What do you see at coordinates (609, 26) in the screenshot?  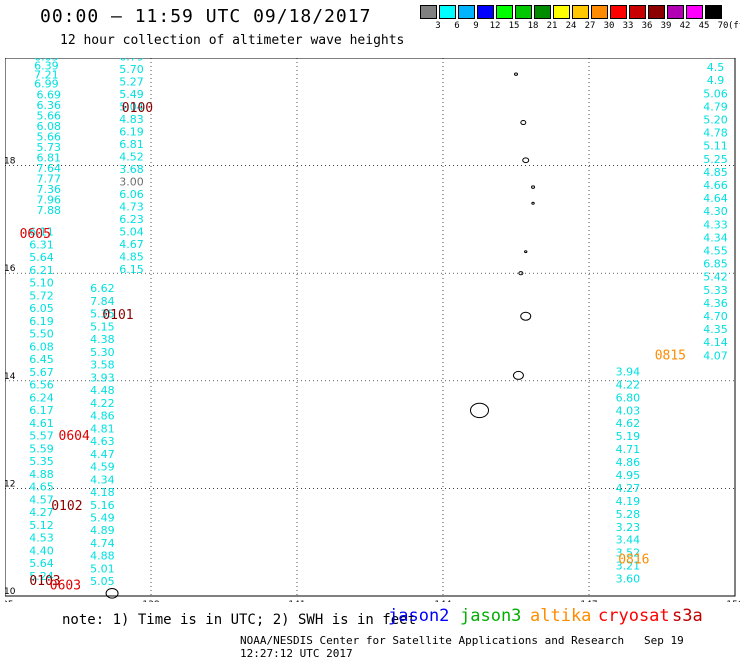 I see `legend-label: 30` at bounding box center [609, 26].